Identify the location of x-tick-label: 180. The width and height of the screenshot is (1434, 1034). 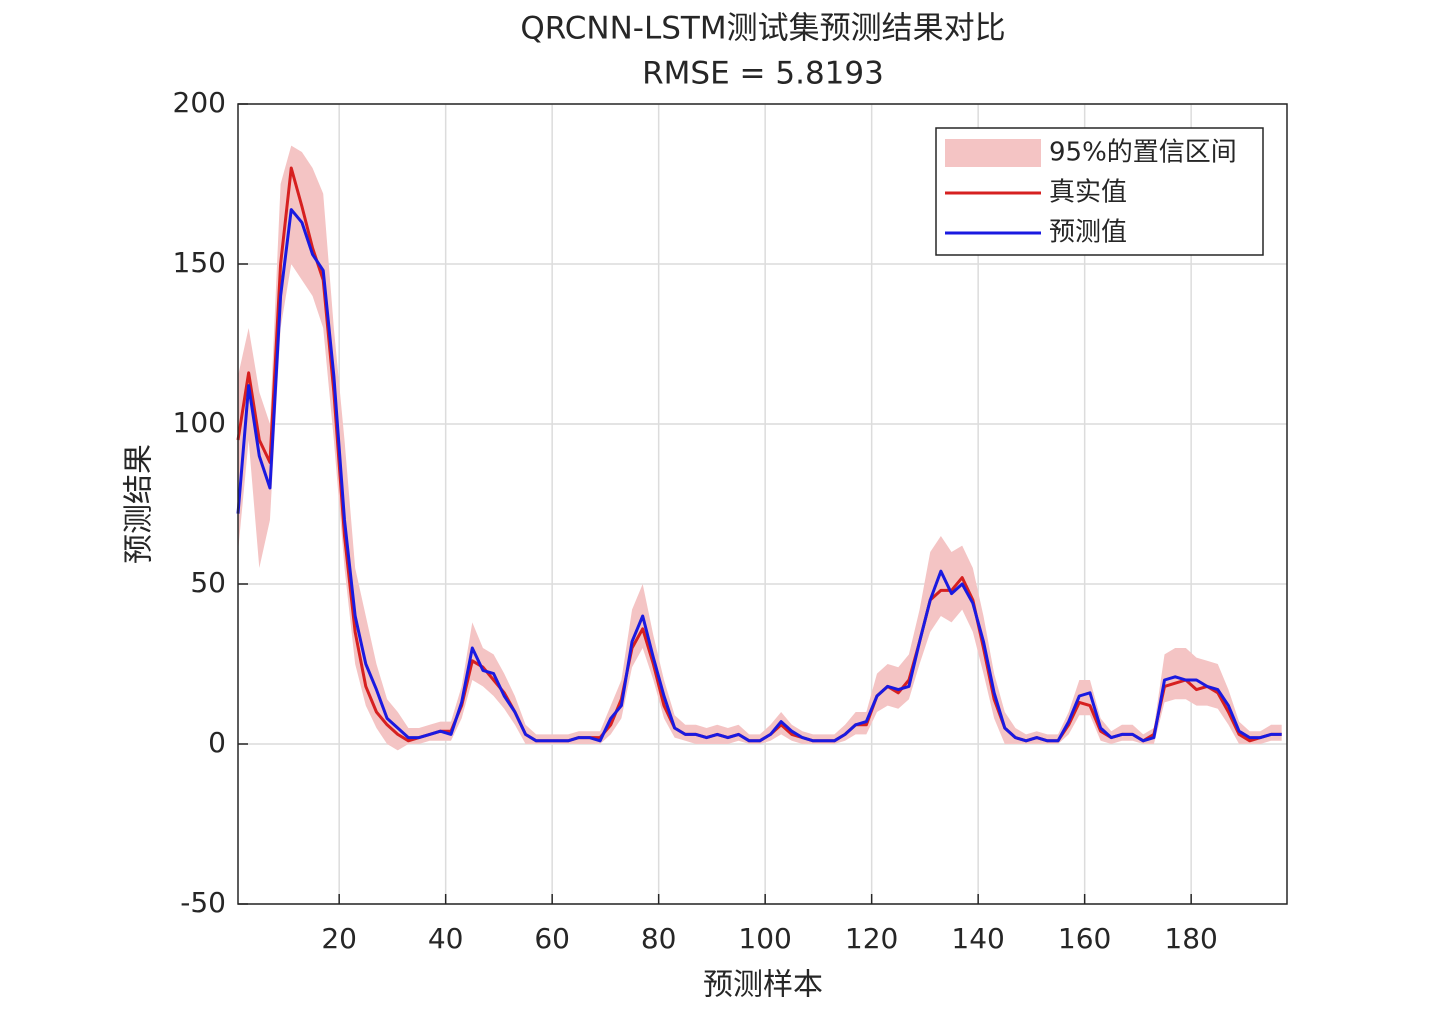
(1190, 938).